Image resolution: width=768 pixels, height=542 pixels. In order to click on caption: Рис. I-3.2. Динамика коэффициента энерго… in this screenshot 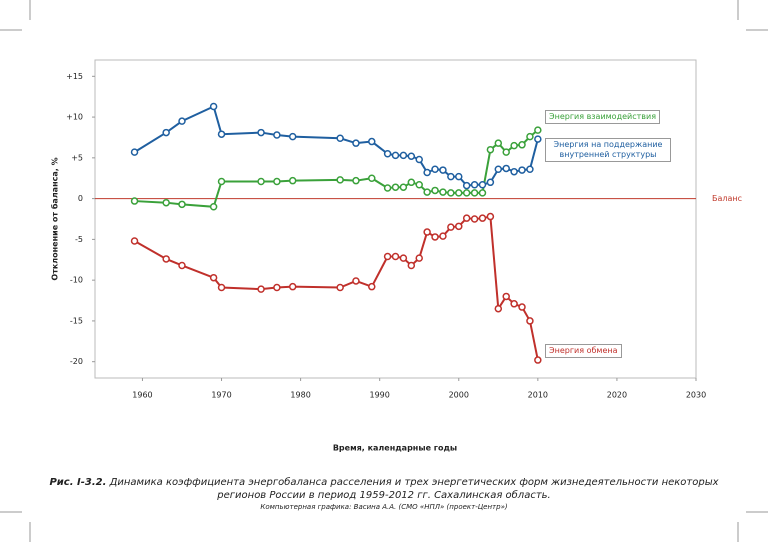, I will do `click(384, 489)`.